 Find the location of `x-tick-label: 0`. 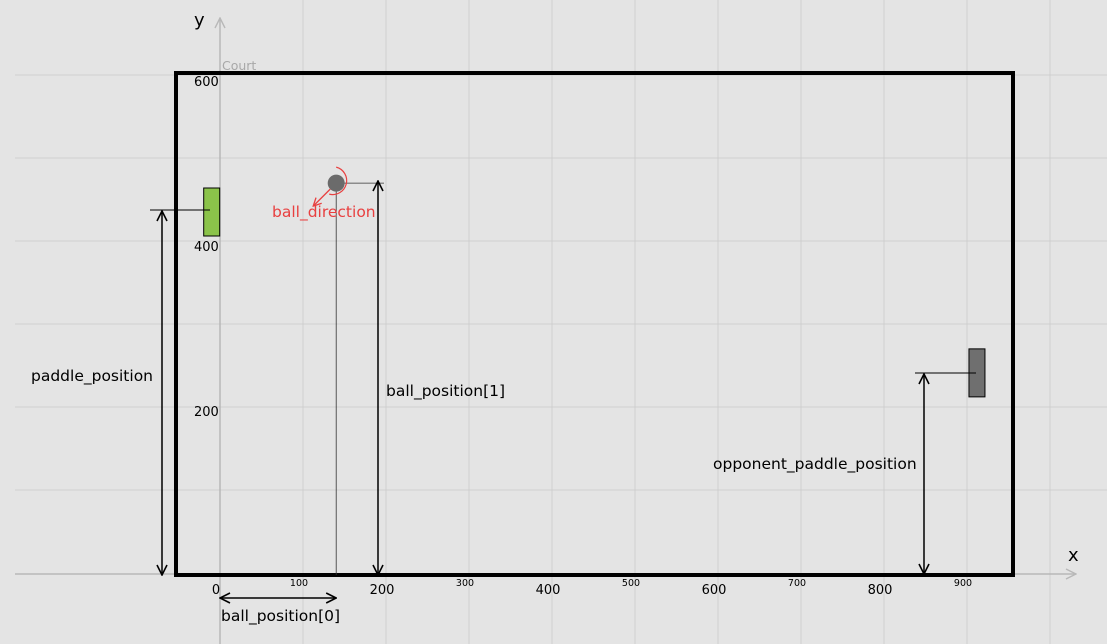

x-tick-label: 0 is located at coordinates (216, 590).